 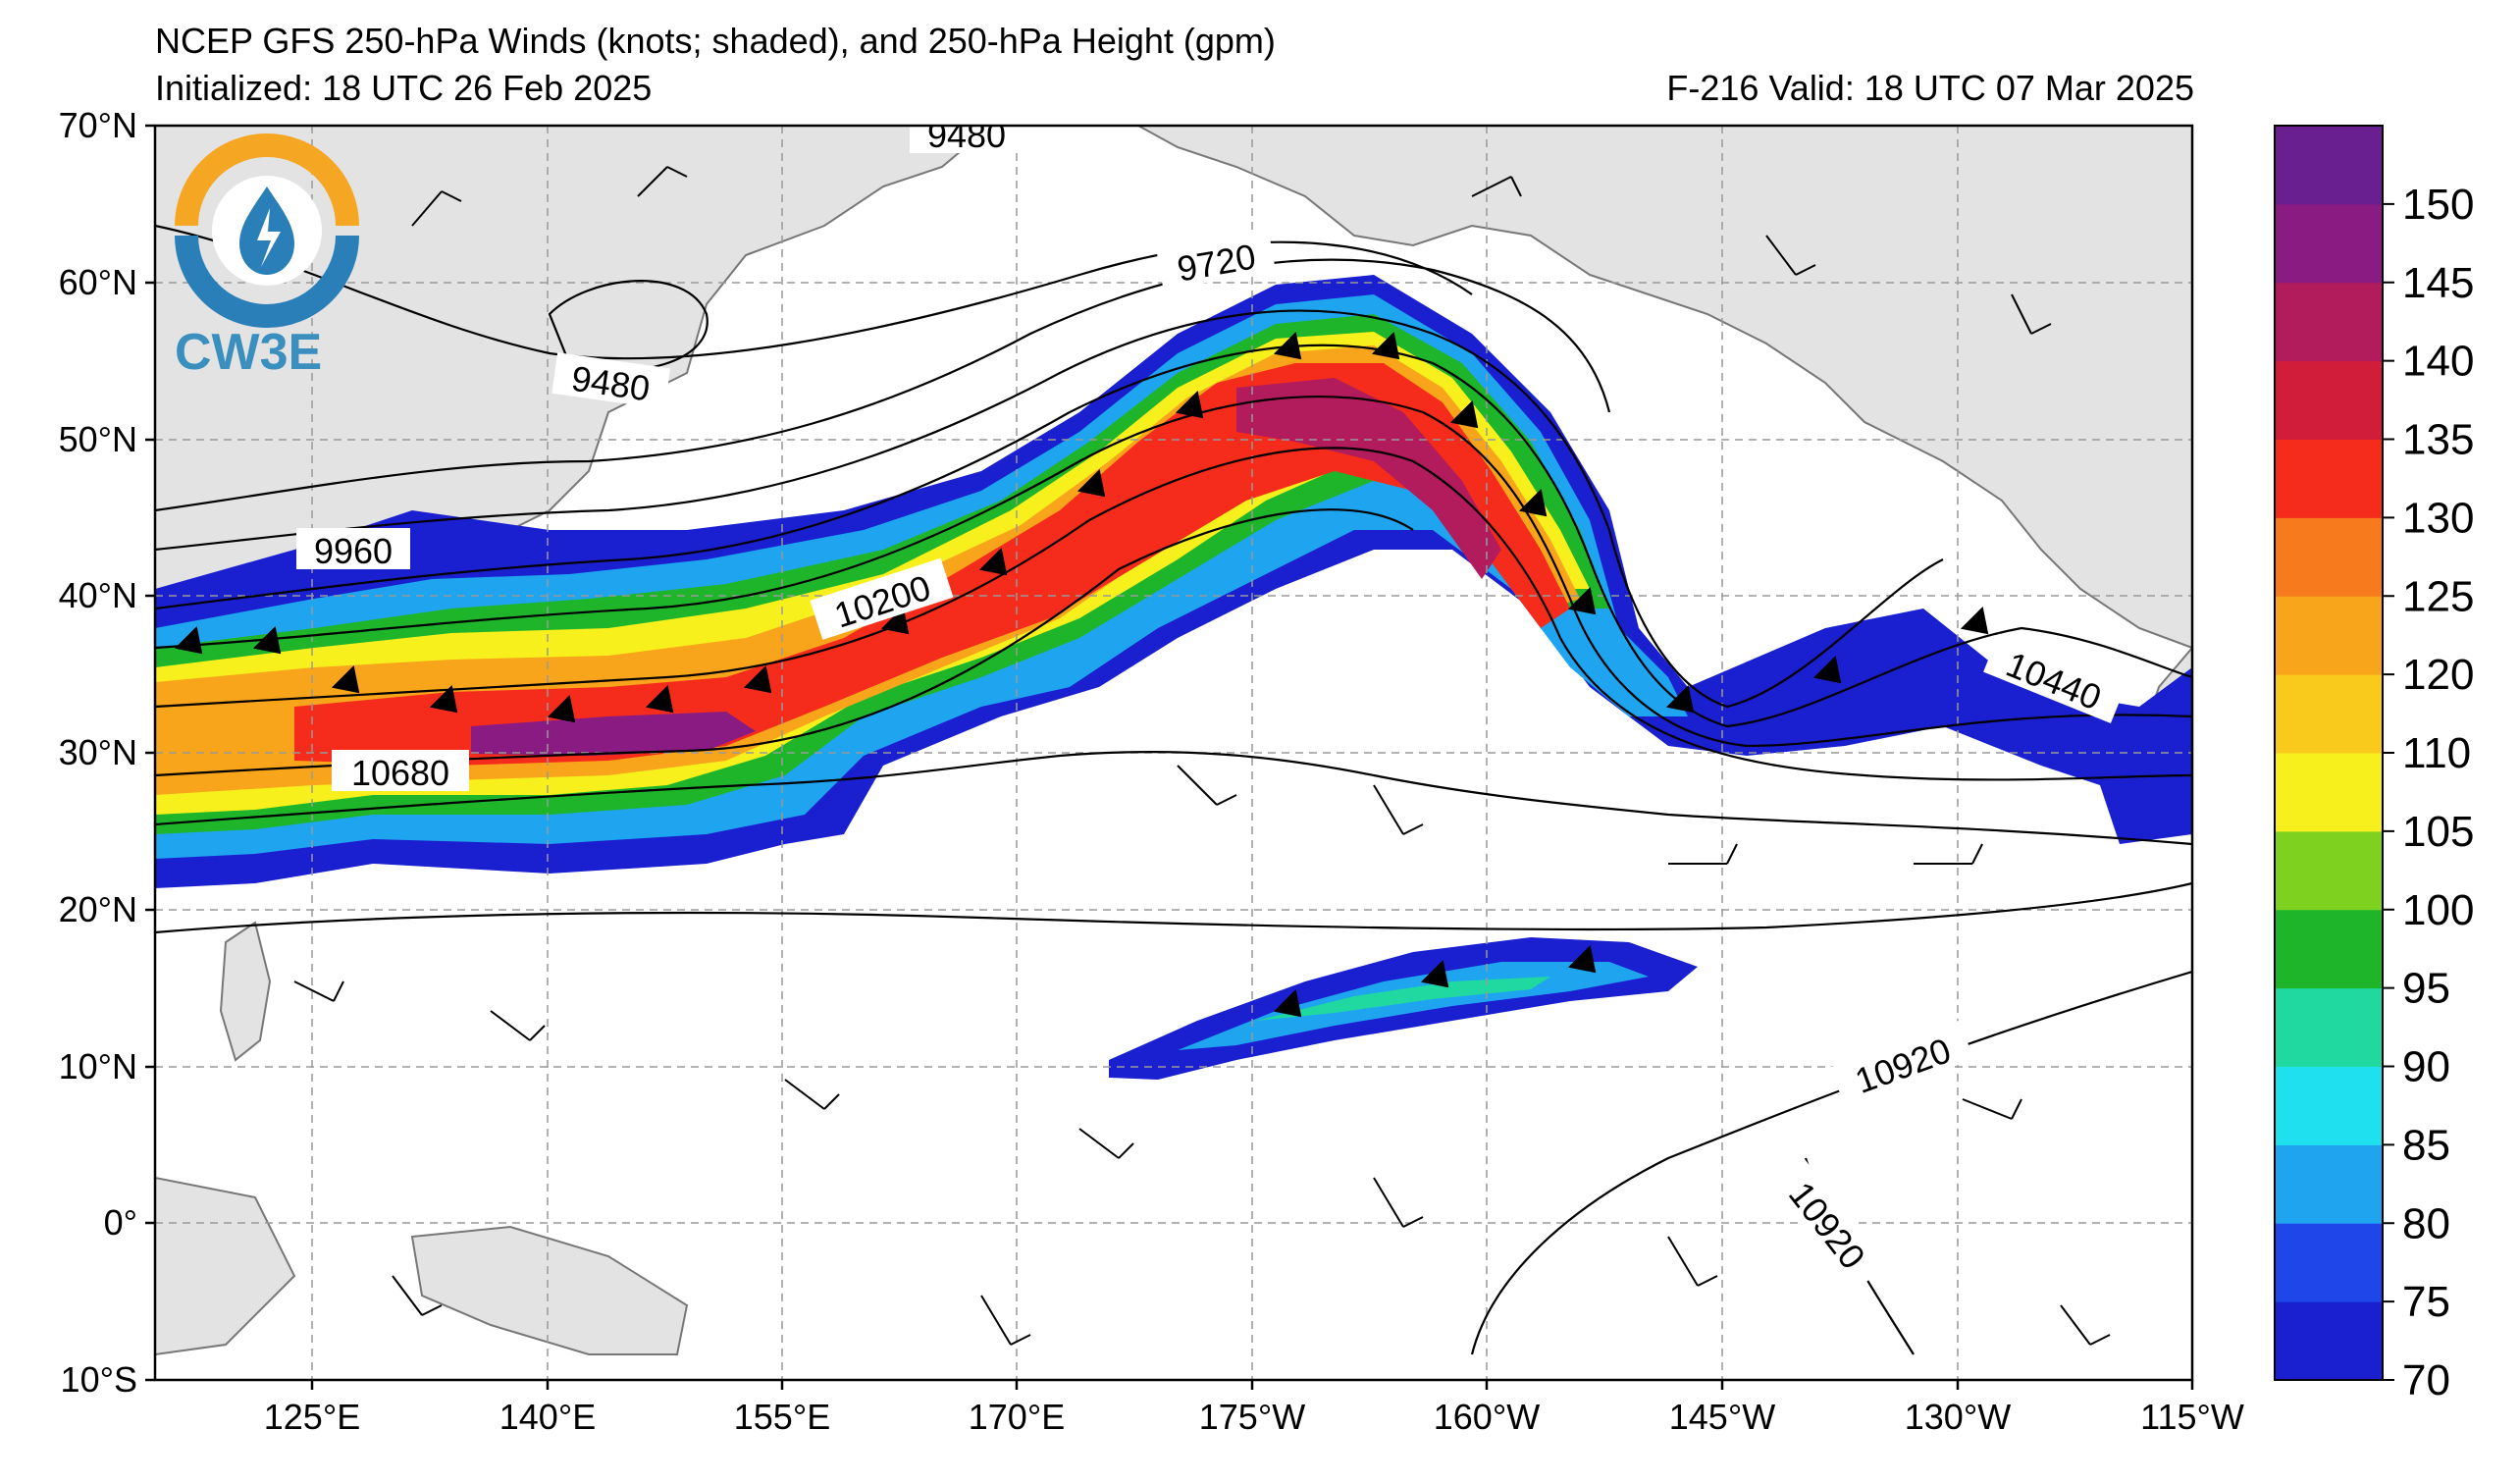 I want to click on lat-label: 40°N, so click(x=98, y=595).